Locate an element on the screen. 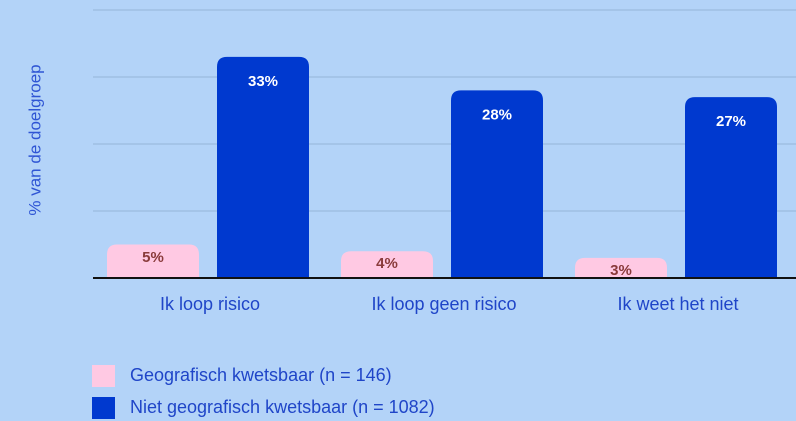  data-label: 27% is located at coordinates (731, 121).